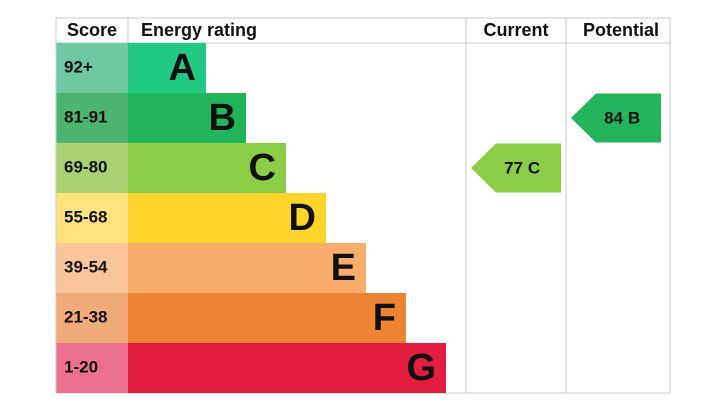  Describe the element at coordinates (515, 30) in the screenshot. I see `header-current: Current` at that location.